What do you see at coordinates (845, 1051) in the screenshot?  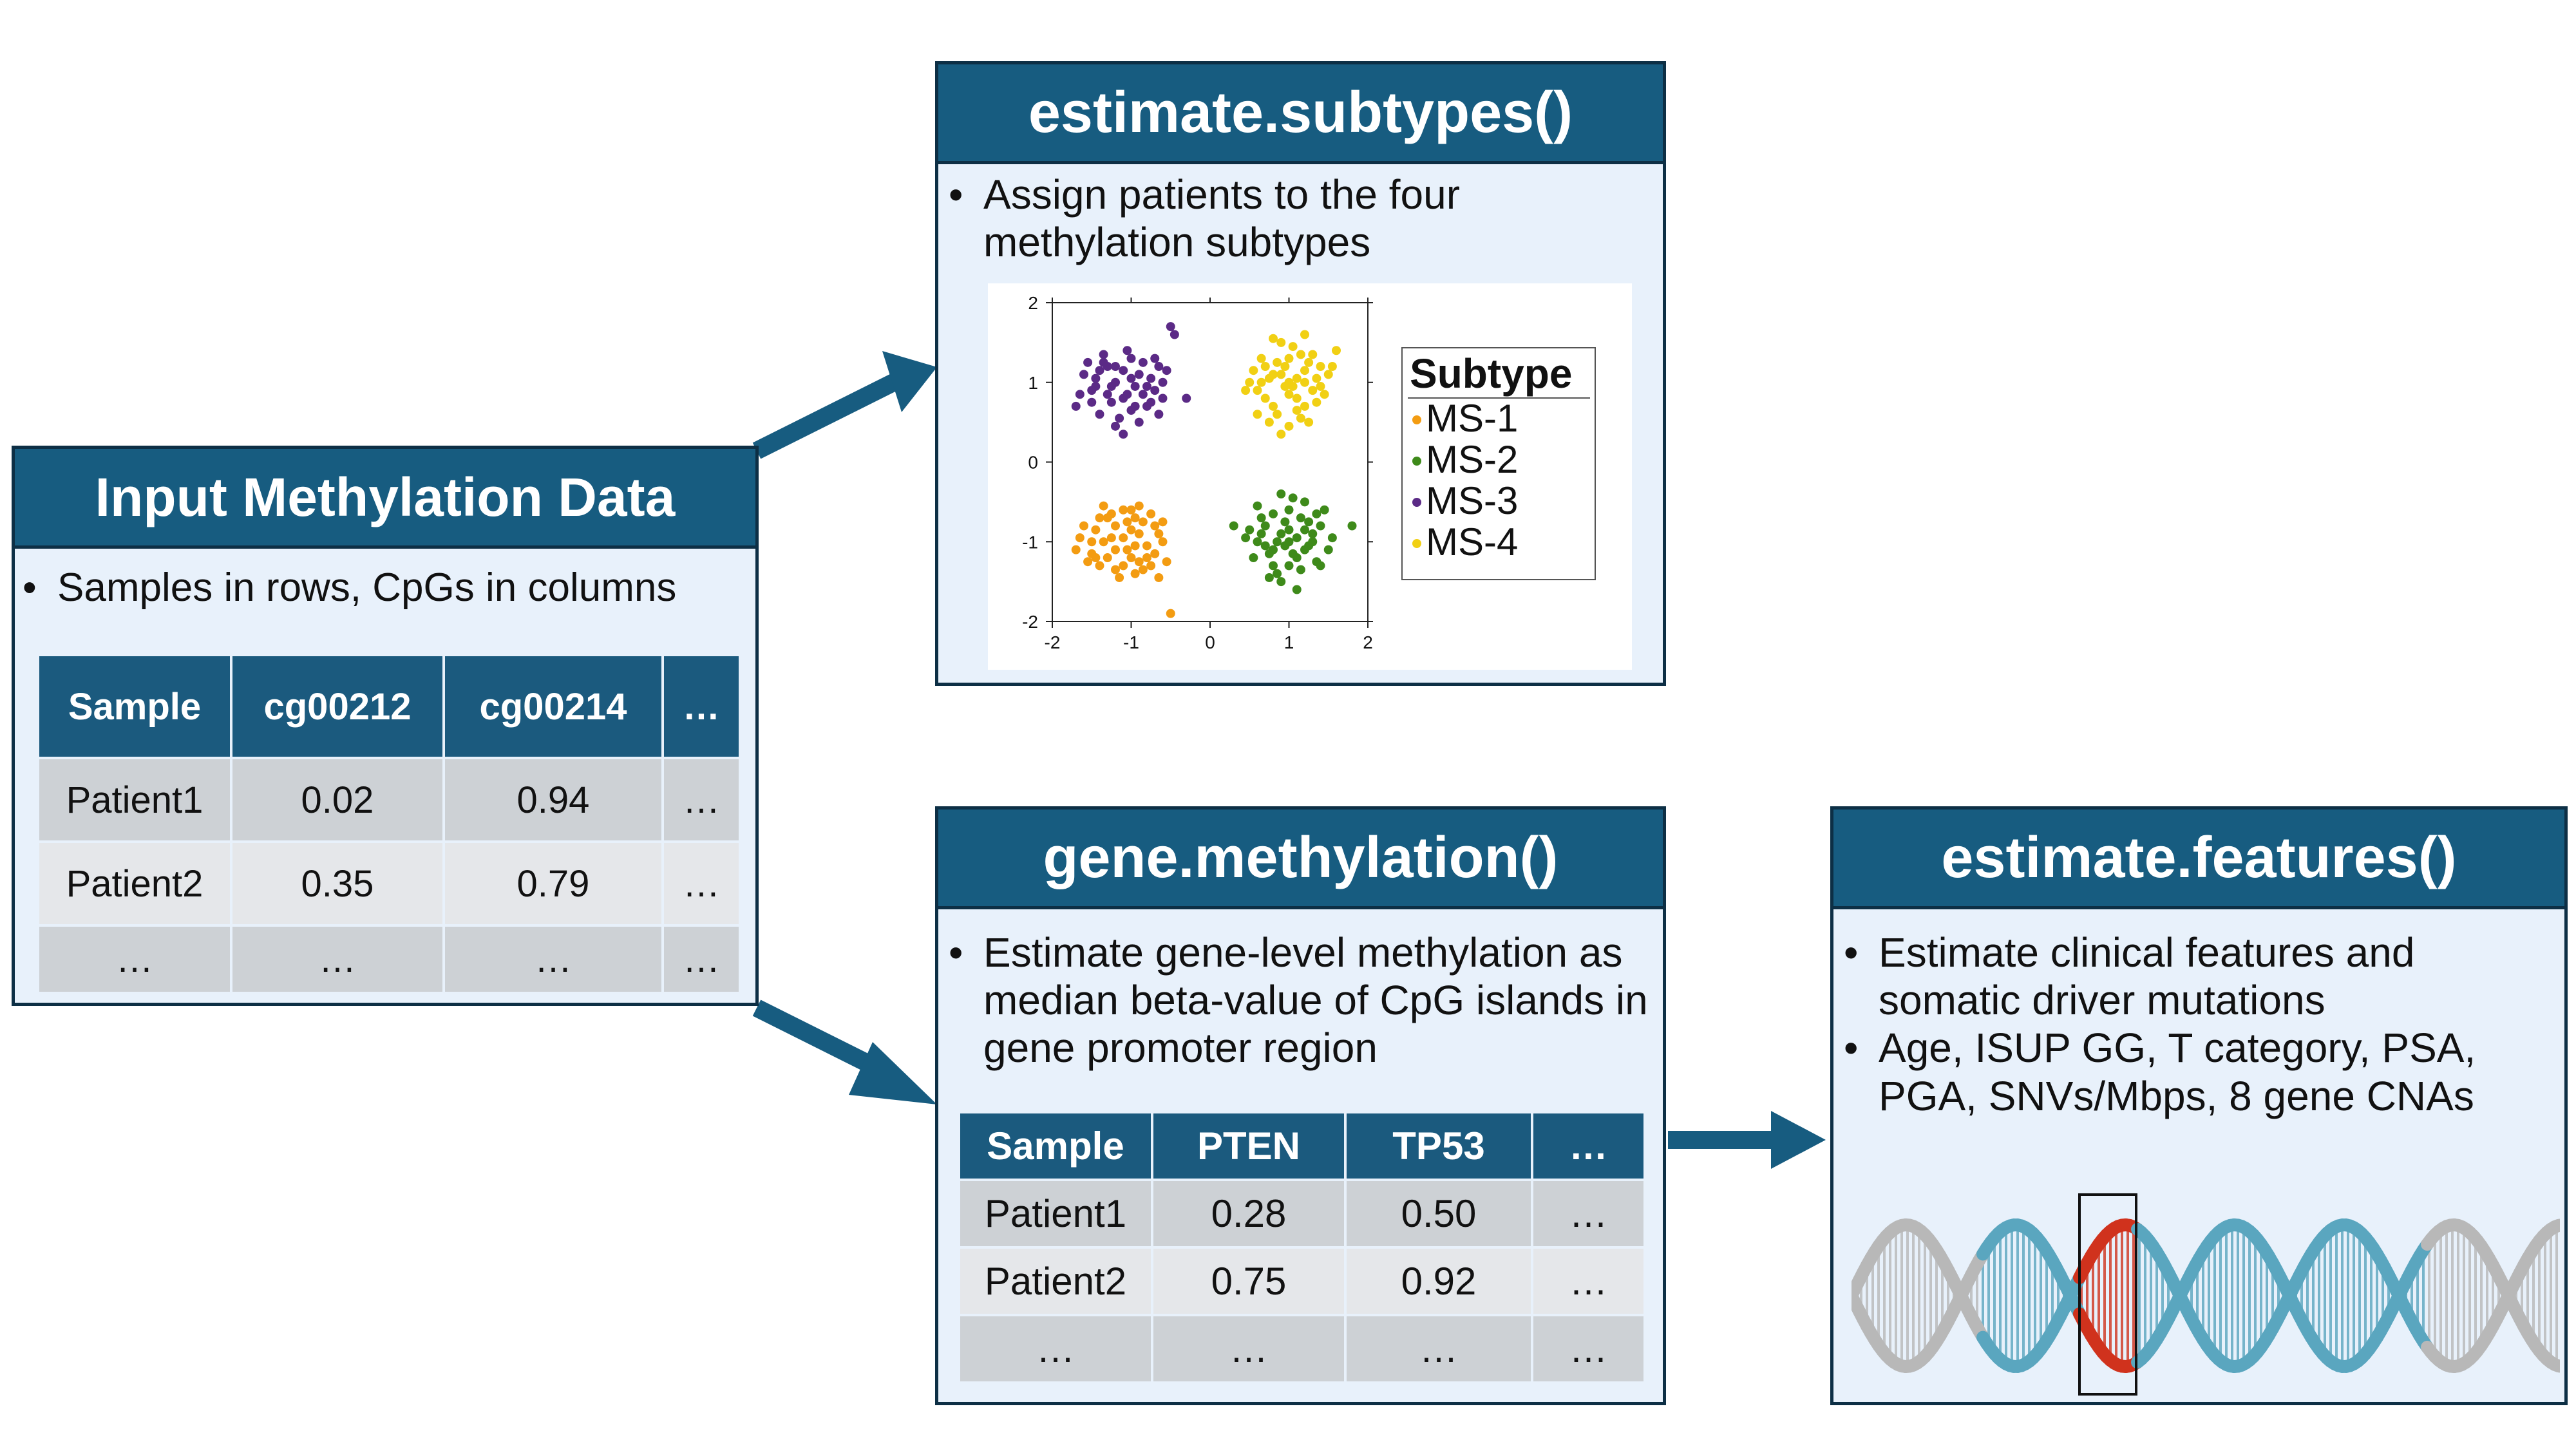 I see `arrow-to-gene-methylation` at bounding box center [845, 1051].